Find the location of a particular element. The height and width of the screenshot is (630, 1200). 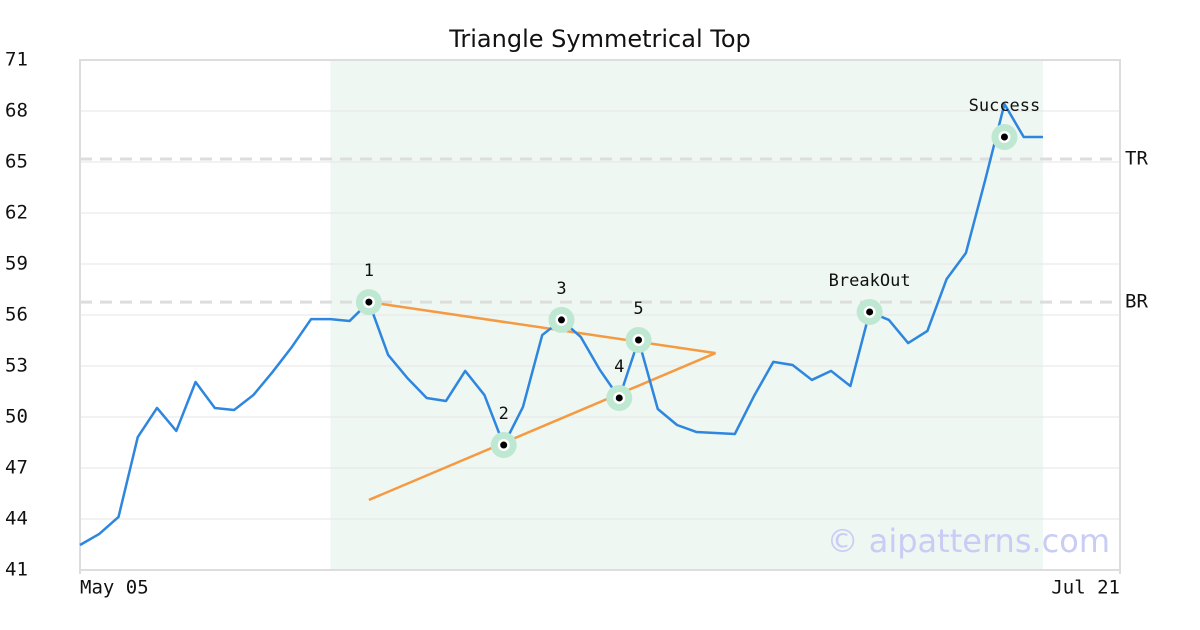

y-tick-label: 68 is located at coordinates (16, 111).